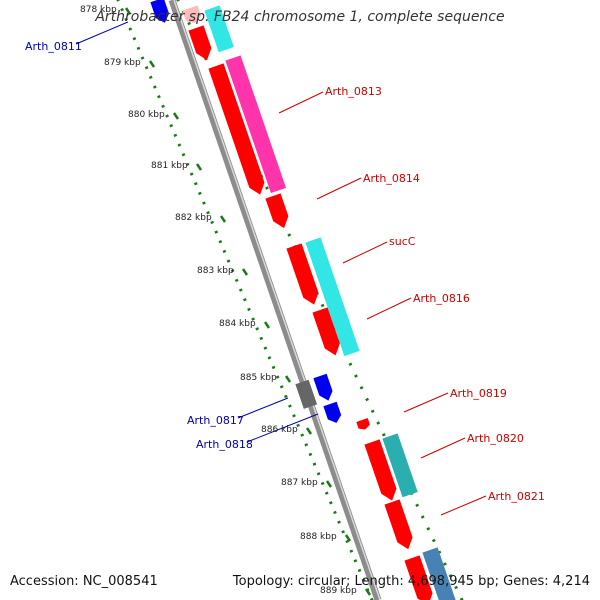 This screenshot has width=600, height=600. Describe the element at coordinates (237, 324) in the screenshot. I see `ruler-label: 884 kbp` at that location.